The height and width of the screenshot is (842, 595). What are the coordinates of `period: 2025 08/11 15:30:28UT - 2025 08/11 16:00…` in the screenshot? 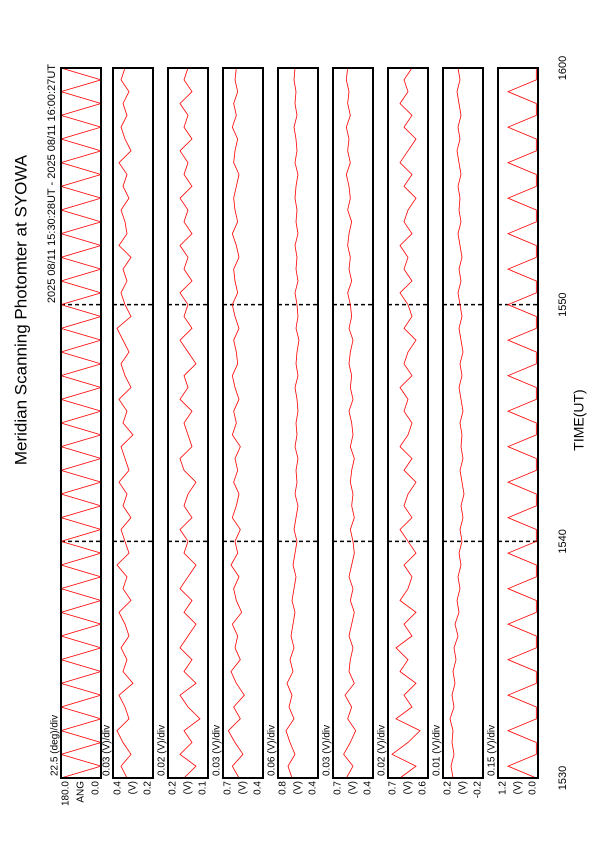 It's located at (52, 183).